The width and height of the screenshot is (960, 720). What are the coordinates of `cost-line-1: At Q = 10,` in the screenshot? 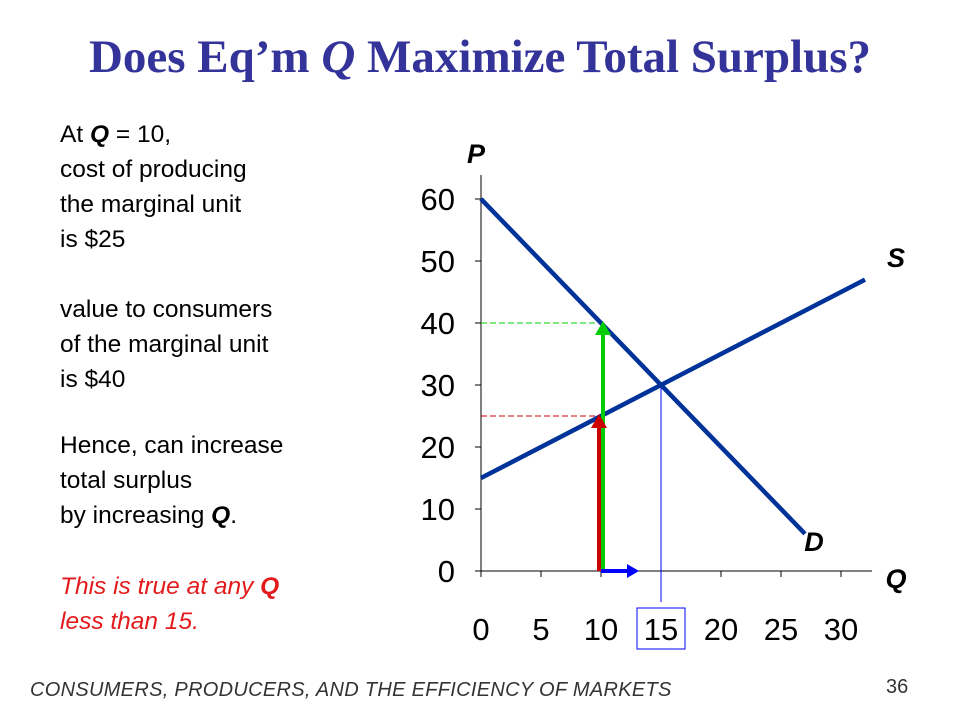 It's located at (116, 134).